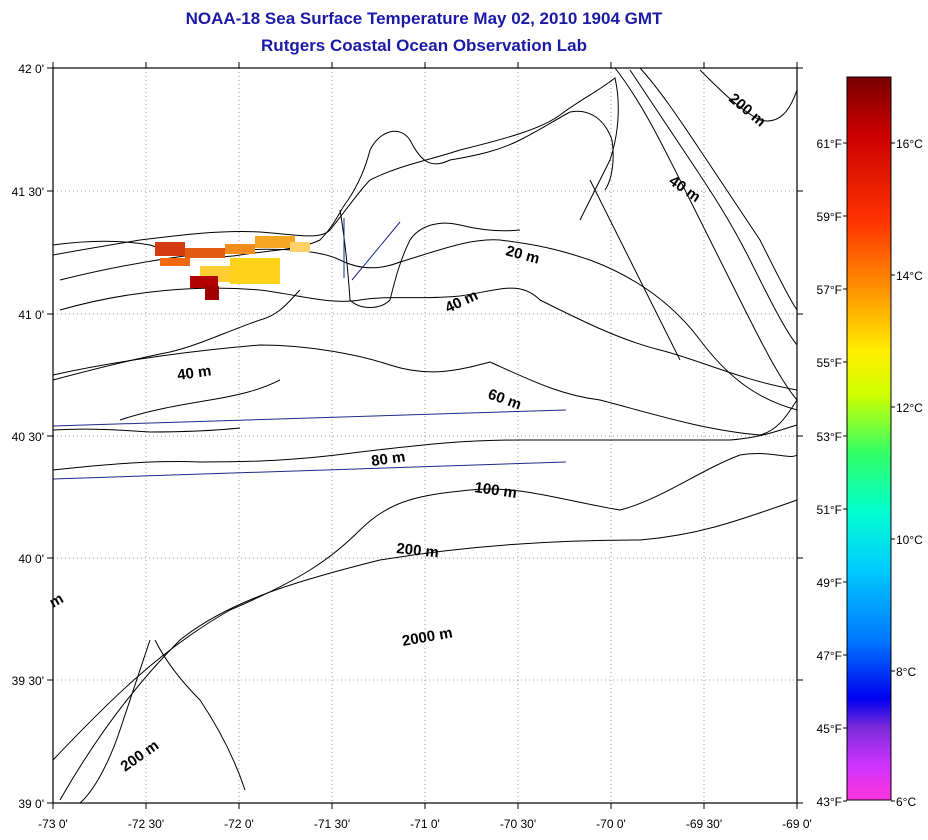  I want to click on colorbar-f-label: 57°F, so click(829, 290).